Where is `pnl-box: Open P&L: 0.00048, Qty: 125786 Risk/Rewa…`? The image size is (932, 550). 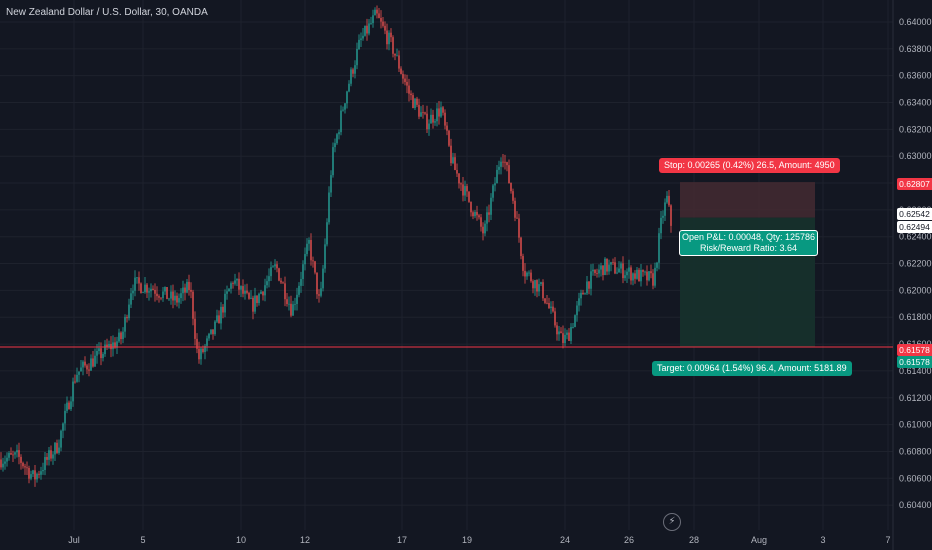 pnl-box: Open P&L: 0.00048, Qty: 125786 Risk/Rewa… is located at coordinates (748, 243).